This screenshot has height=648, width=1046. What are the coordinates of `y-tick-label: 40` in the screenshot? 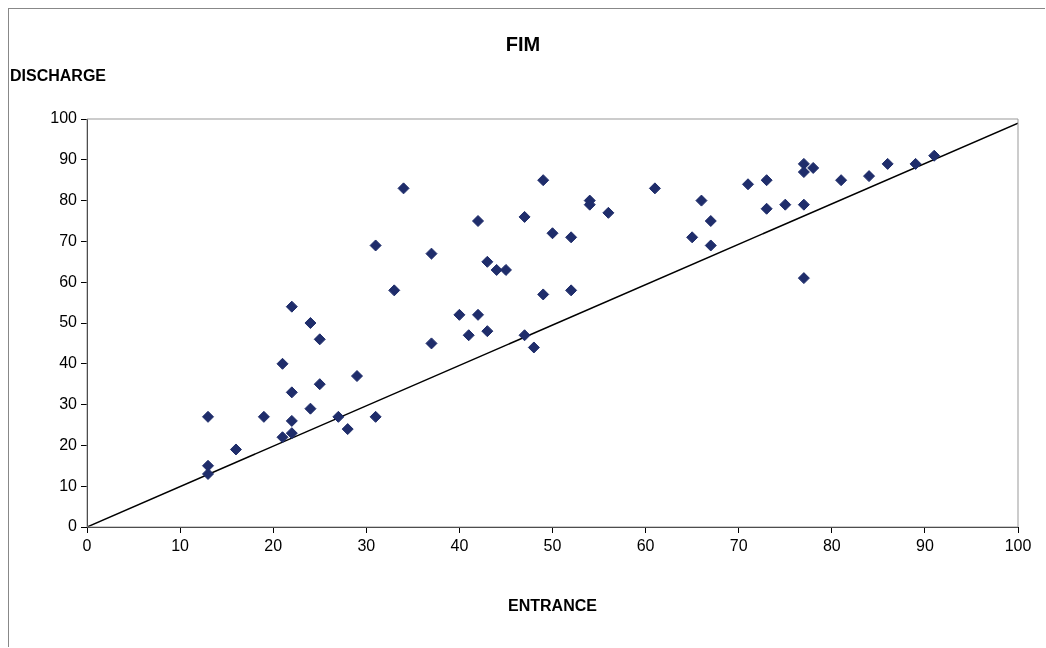 It's located at (68, 363).